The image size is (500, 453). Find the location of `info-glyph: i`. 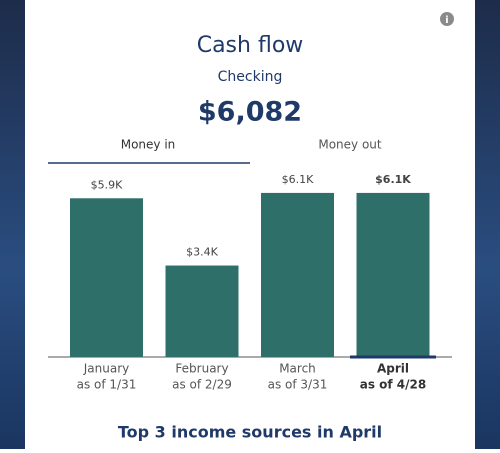

info-glyph: i is located at coordinates (446, 20).